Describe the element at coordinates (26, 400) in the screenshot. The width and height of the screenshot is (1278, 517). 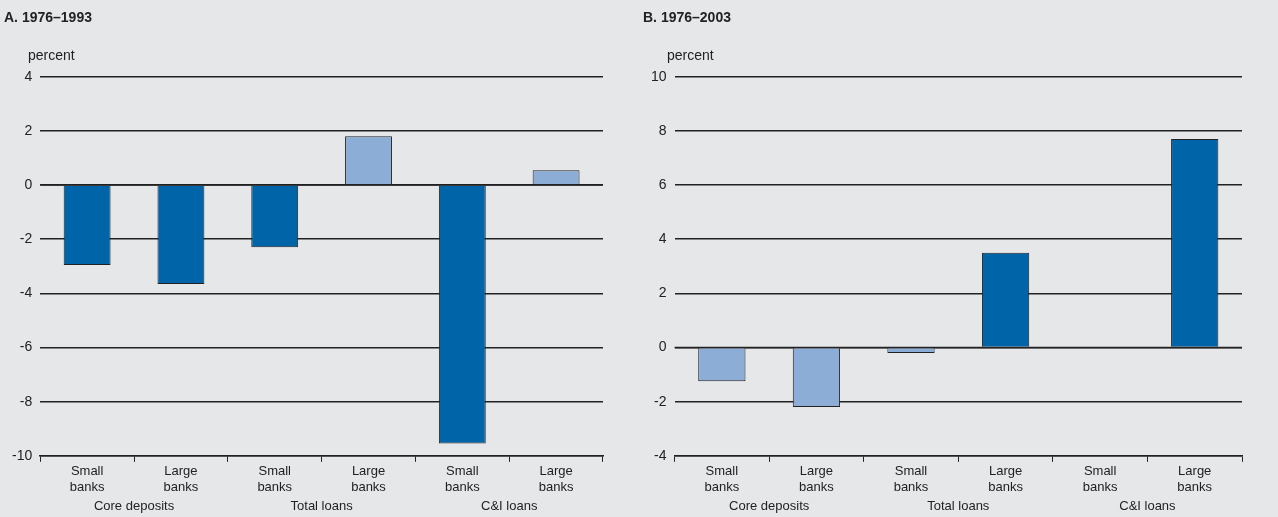
I see `y-tick-label: -8` at that location.